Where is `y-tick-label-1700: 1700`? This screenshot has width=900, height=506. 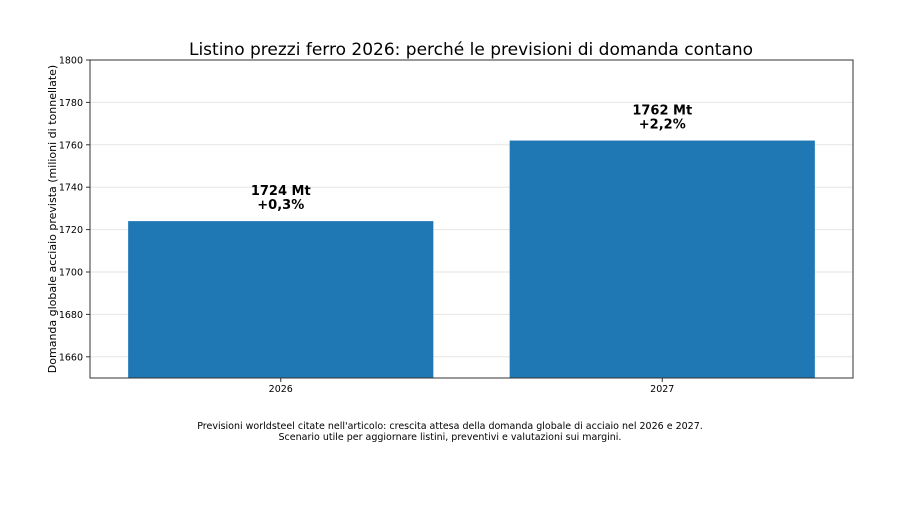
y-tick-label-1700: 1700 is located at coordinates (71, 273).